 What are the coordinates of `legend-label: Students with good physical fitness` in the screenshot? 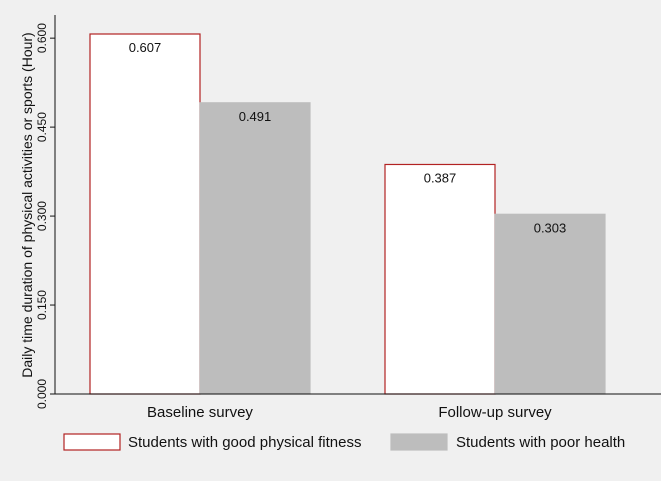 It's located at (244, 442).